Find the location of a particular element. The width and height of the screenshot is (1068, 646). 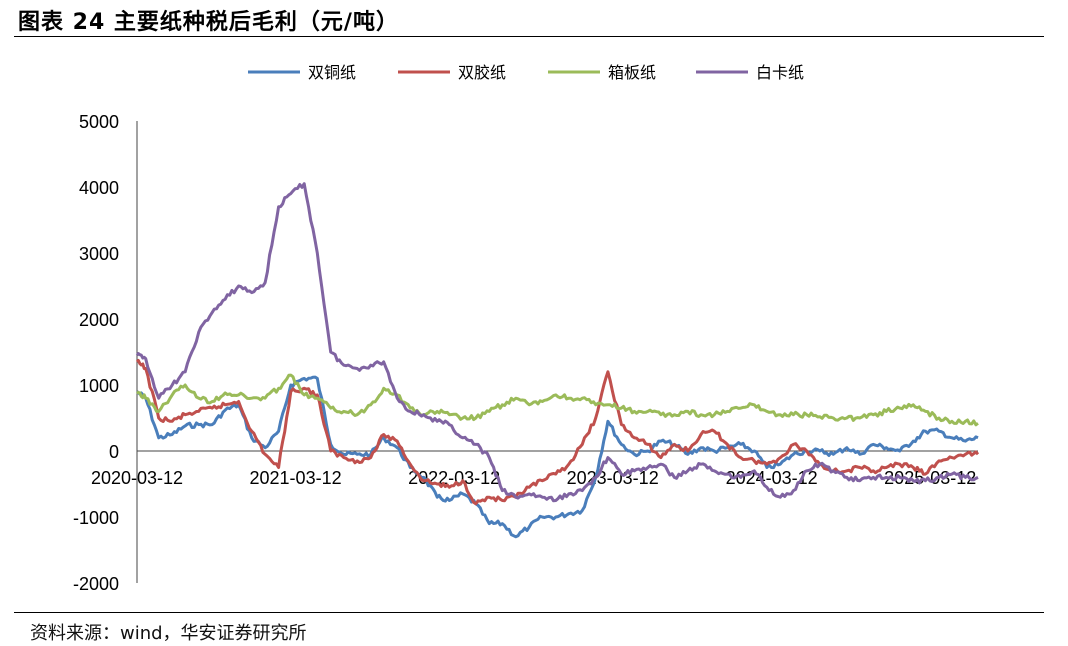

x-tick-label: 2021-03-12 is located at coordinates (296, 478).